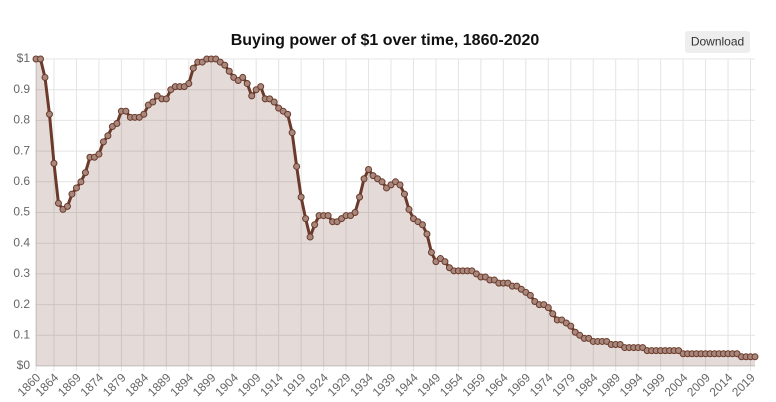 Image resolution: width=776 pixels, height=402 pixels. I want to click on x-tick-label: 1904, so click(226, 384).